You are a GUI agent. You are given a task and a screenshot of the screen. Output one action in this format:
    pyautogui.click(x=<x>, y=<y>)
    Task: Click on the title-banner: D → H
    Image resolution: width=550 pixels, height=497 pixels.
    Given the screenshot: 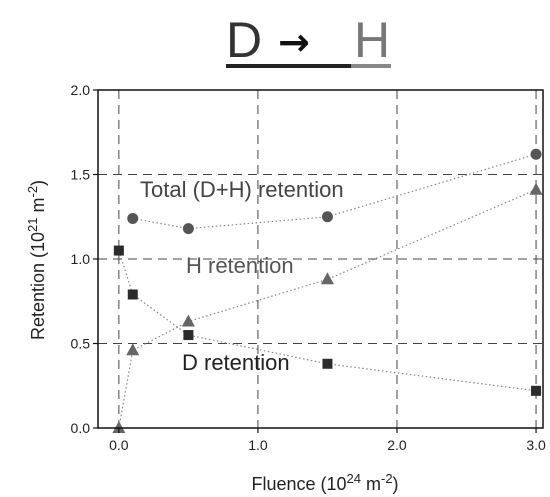 What is the action you would take?
    pyautogui.click(x=308, y=40)
    